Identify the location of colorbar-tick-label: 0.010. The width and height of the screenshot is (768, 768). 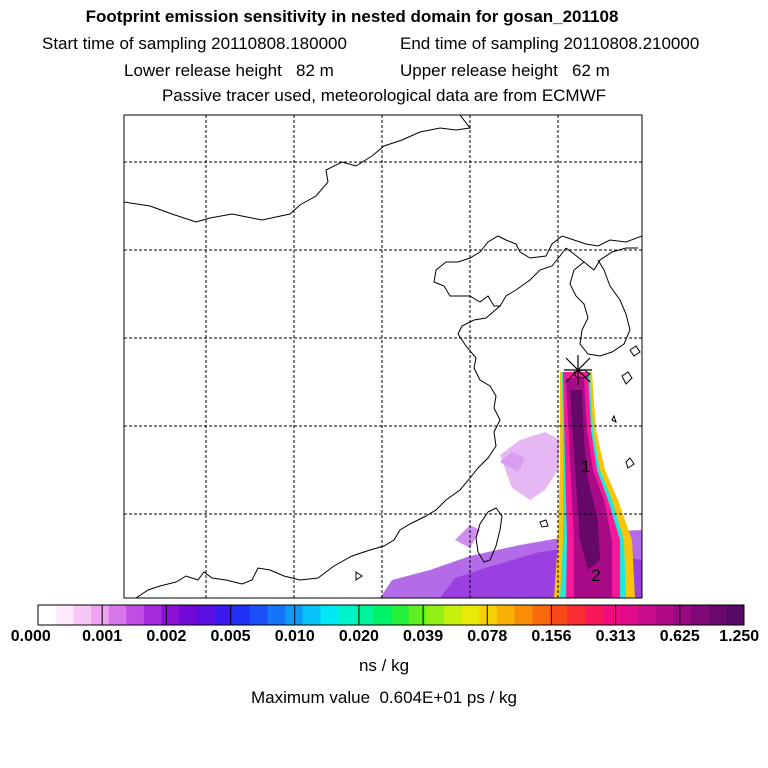
(294, 636).